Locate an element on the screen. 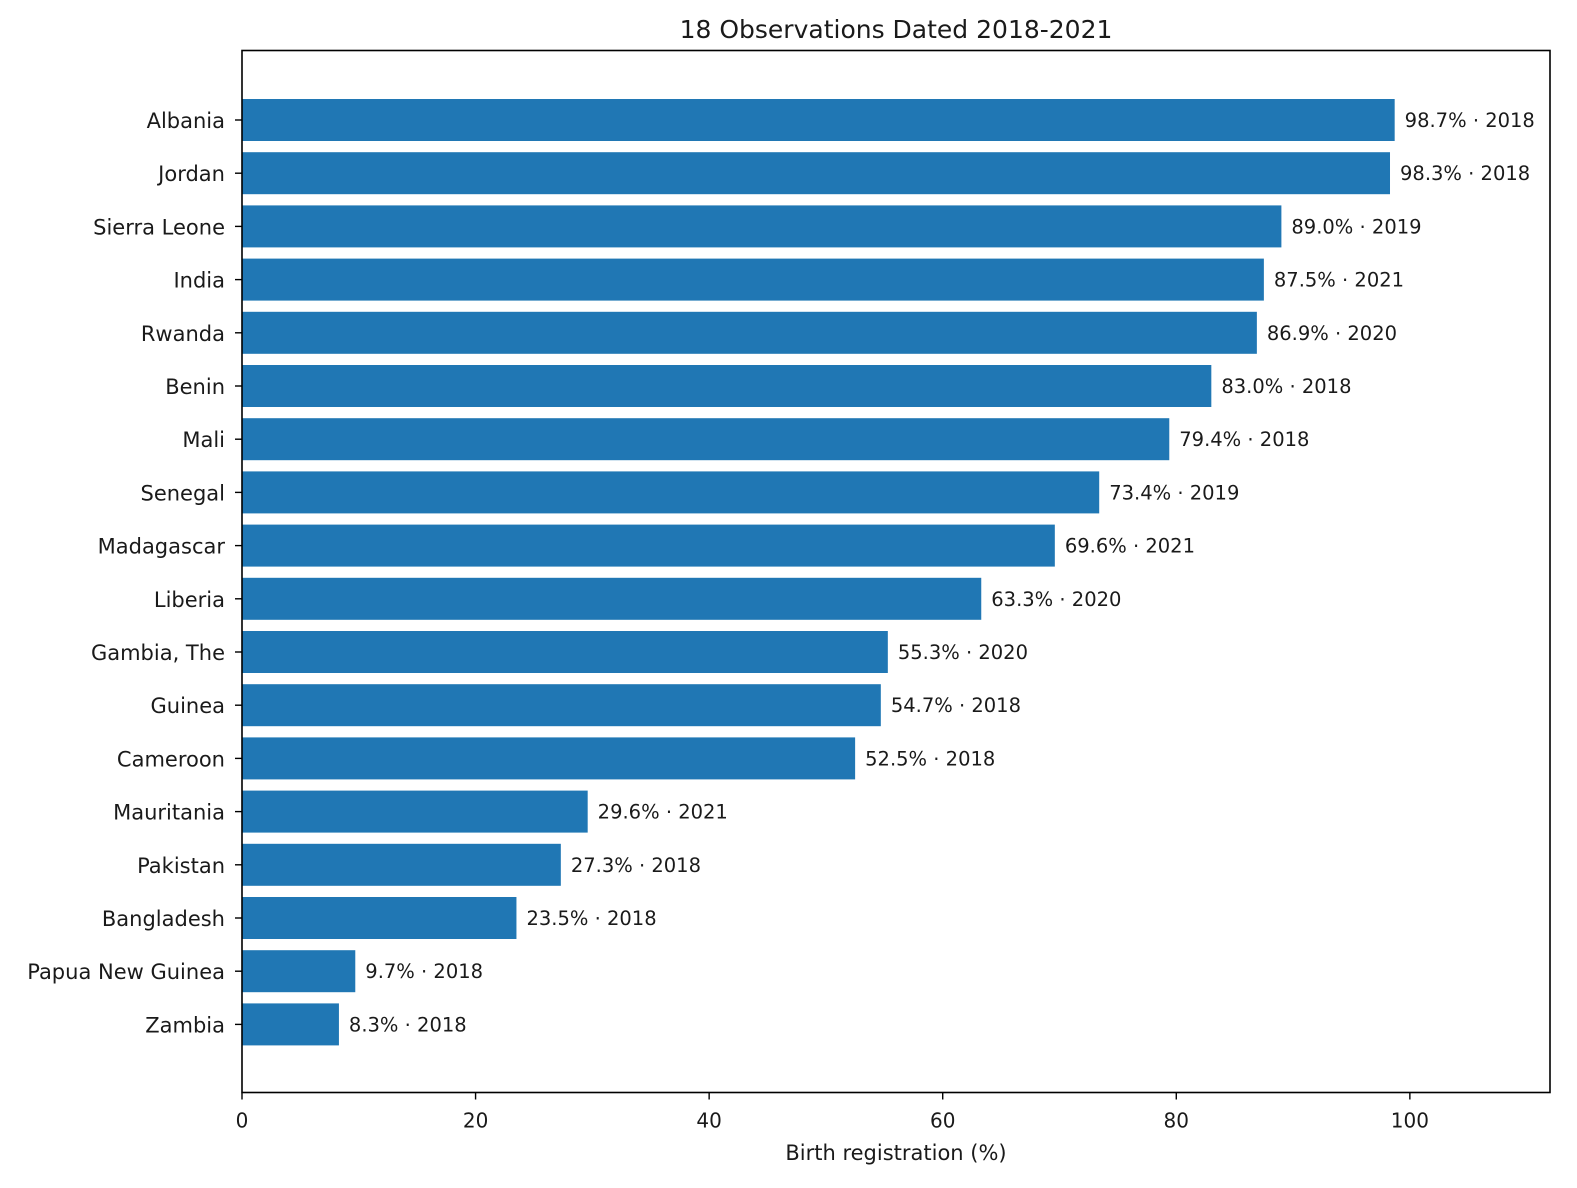 The image size is (1577, 1188). y-tick-label: Benin is located at coordinates (195, 387).